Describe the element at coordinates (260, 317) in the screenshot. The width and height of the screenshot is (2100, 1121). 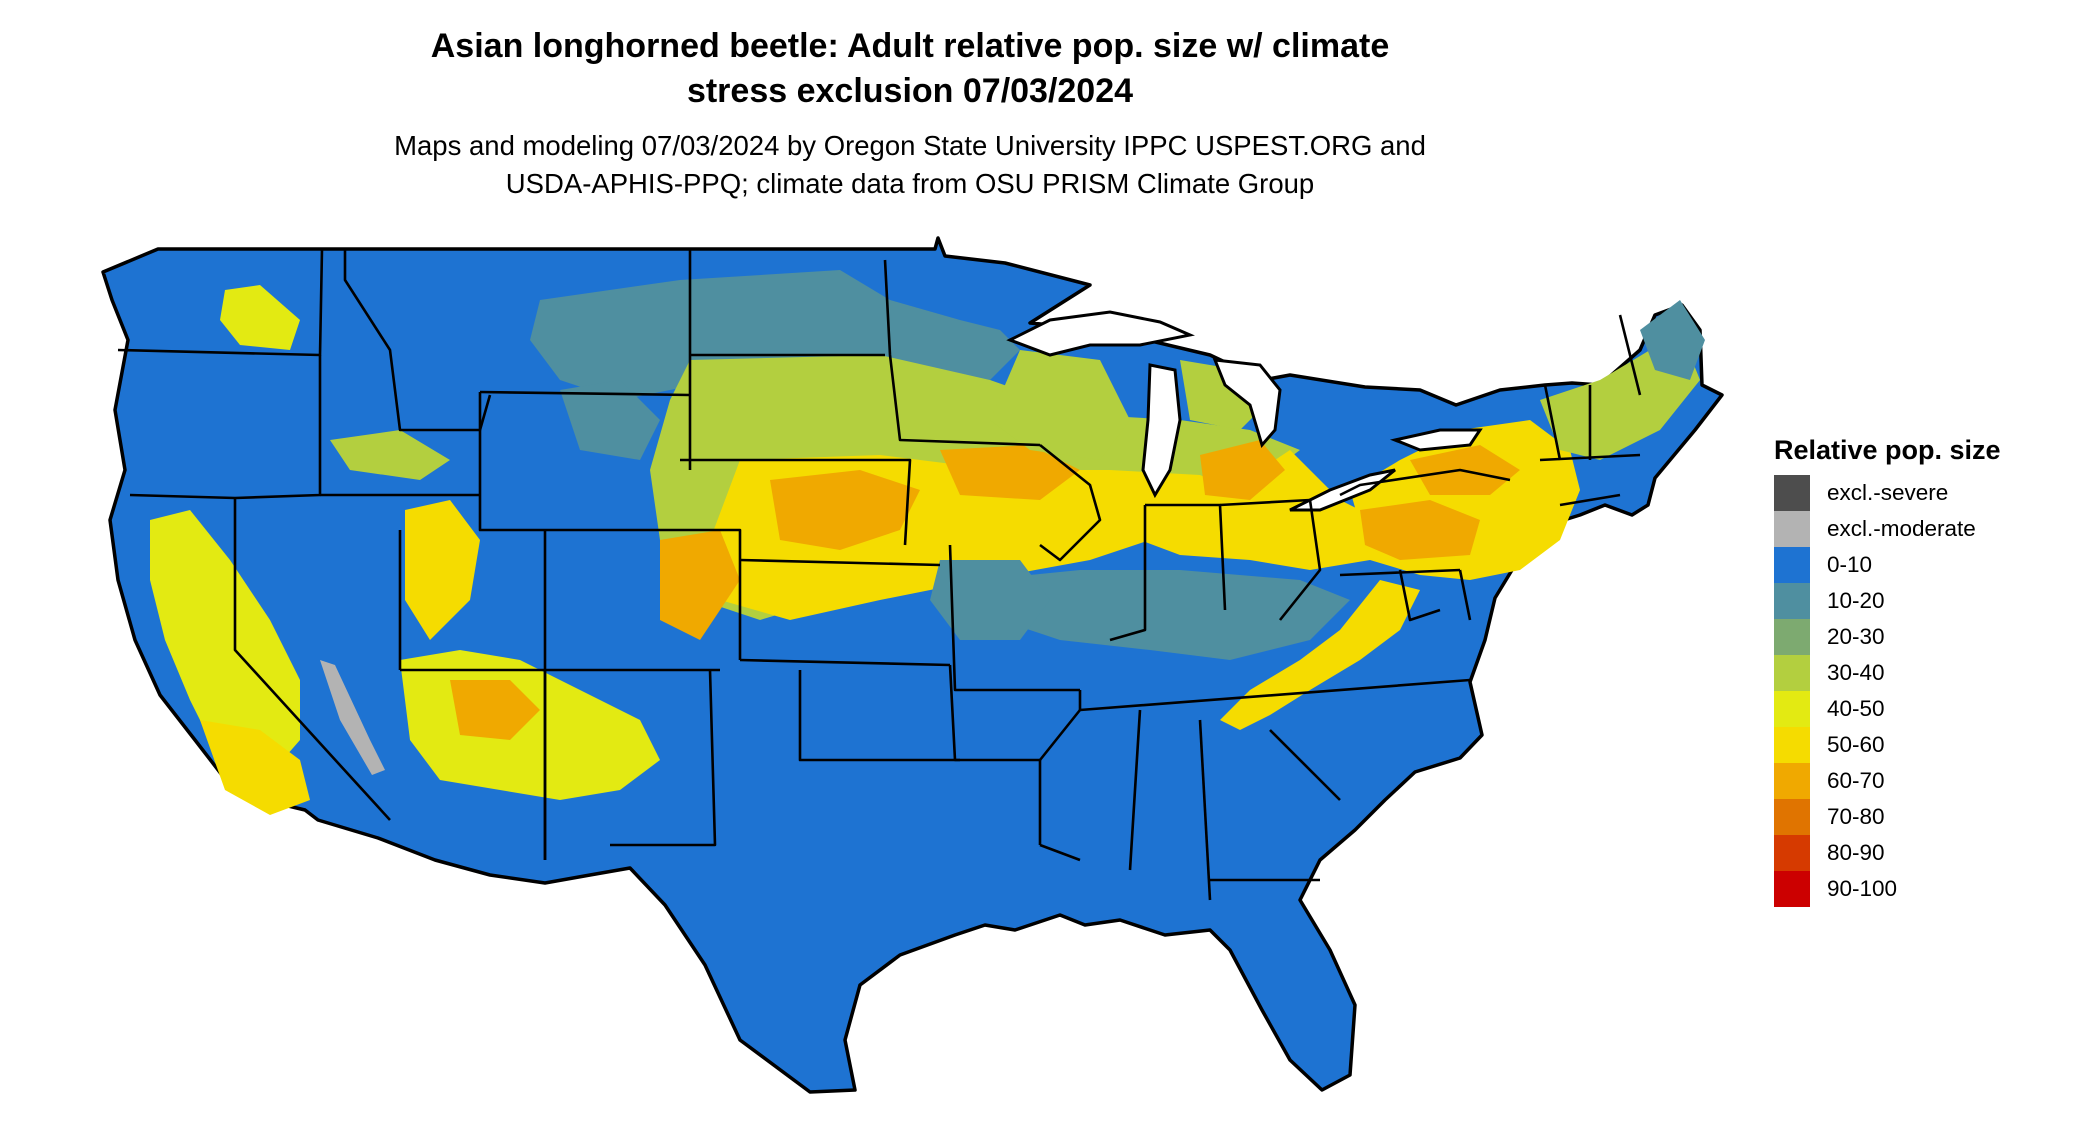
I see `region-washington` at that location.